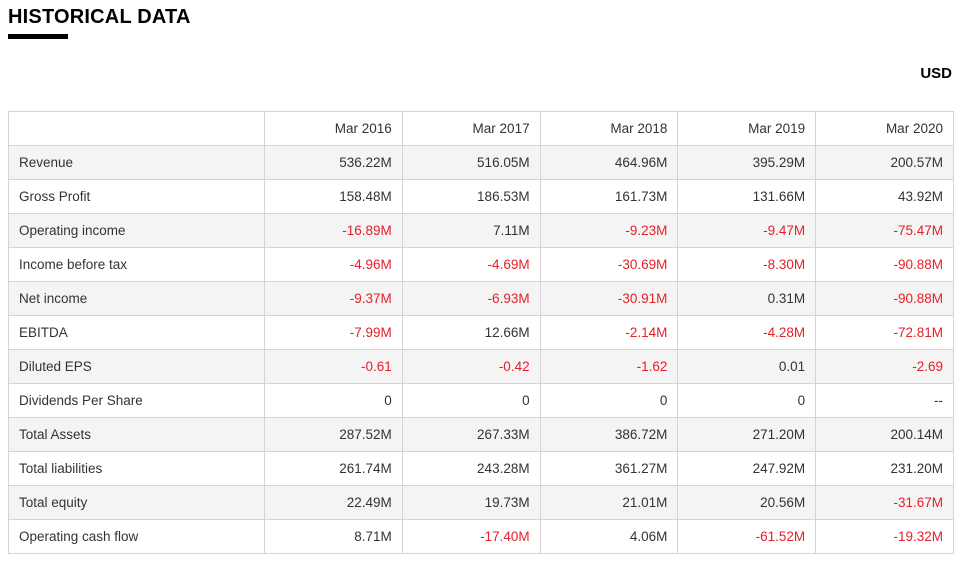  Describe the element at coordinates (136, 332) in the screenshot. I see `row-label: EBITDA` at that location.